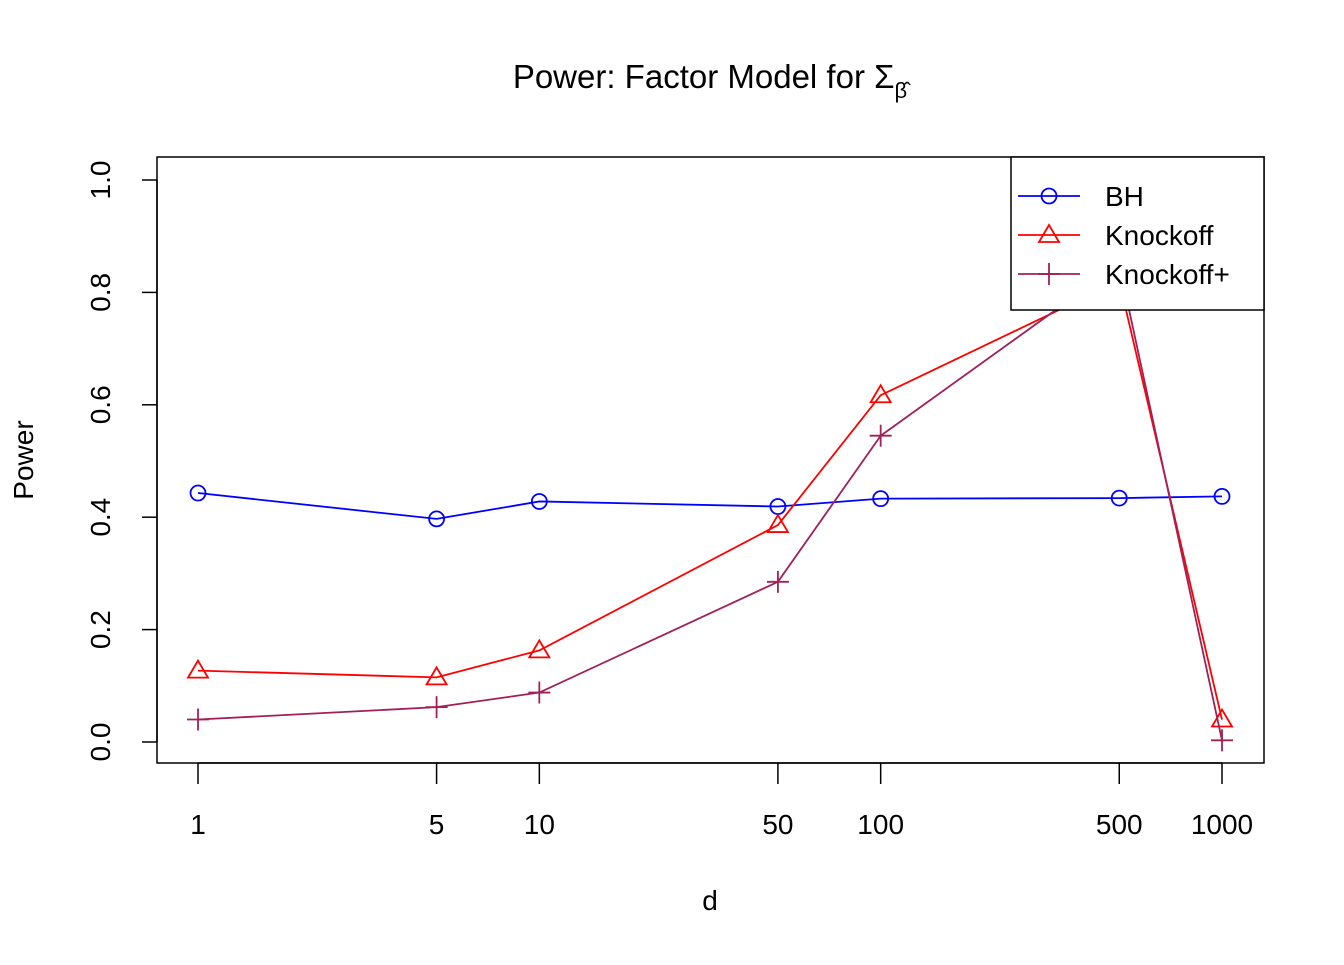 The width and height of the screenshot is (1344, 965). Describe the element at coordinates (1081, 196) in the screenshot. I see `legend-item-bh: BH` at that location.